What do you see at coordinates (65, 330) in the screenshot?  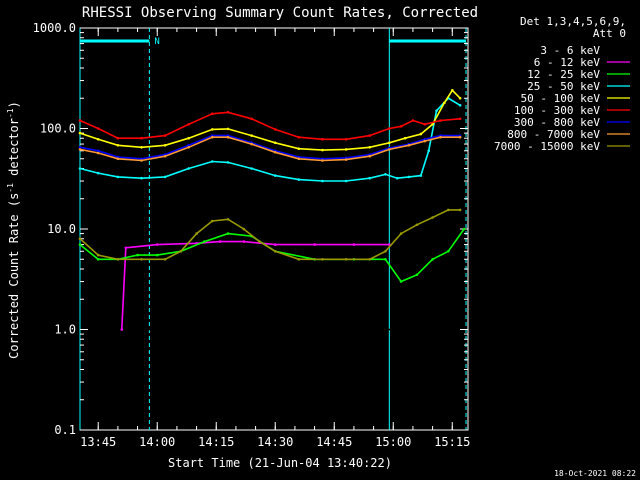 I see `y-tick-label: 1.0` at bounding box center [65, 330].